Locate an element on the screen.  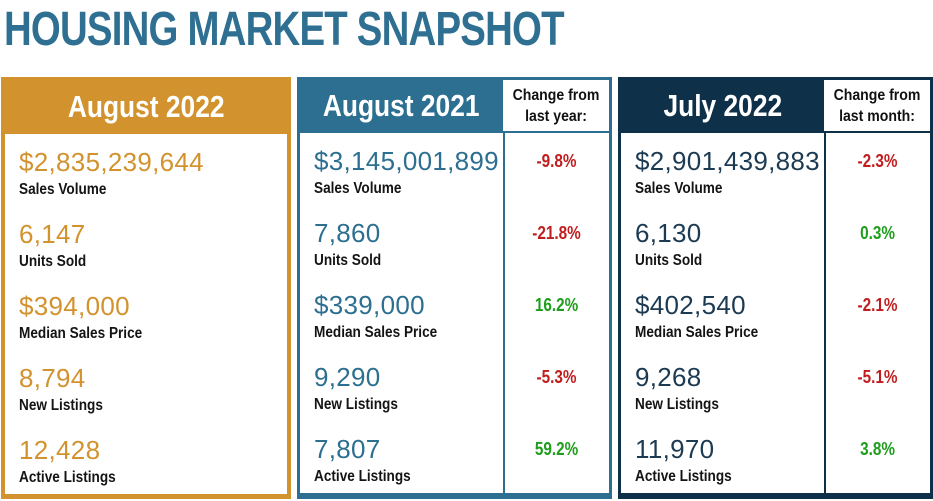
metric-value: 12,428 is located at coordinates (60, 450).